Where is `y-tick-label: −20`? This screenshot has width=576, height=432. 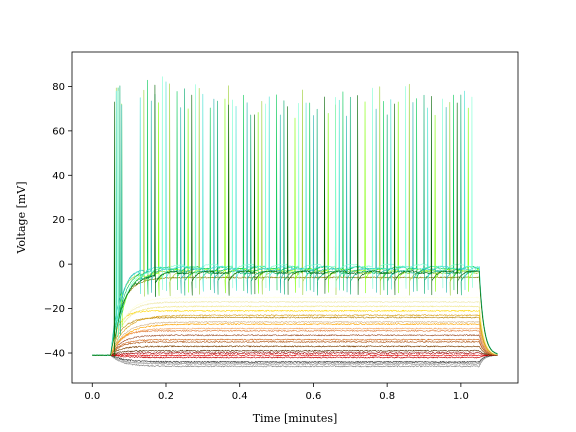 y-tick-label: −20 is located at coordinates (54, 309).